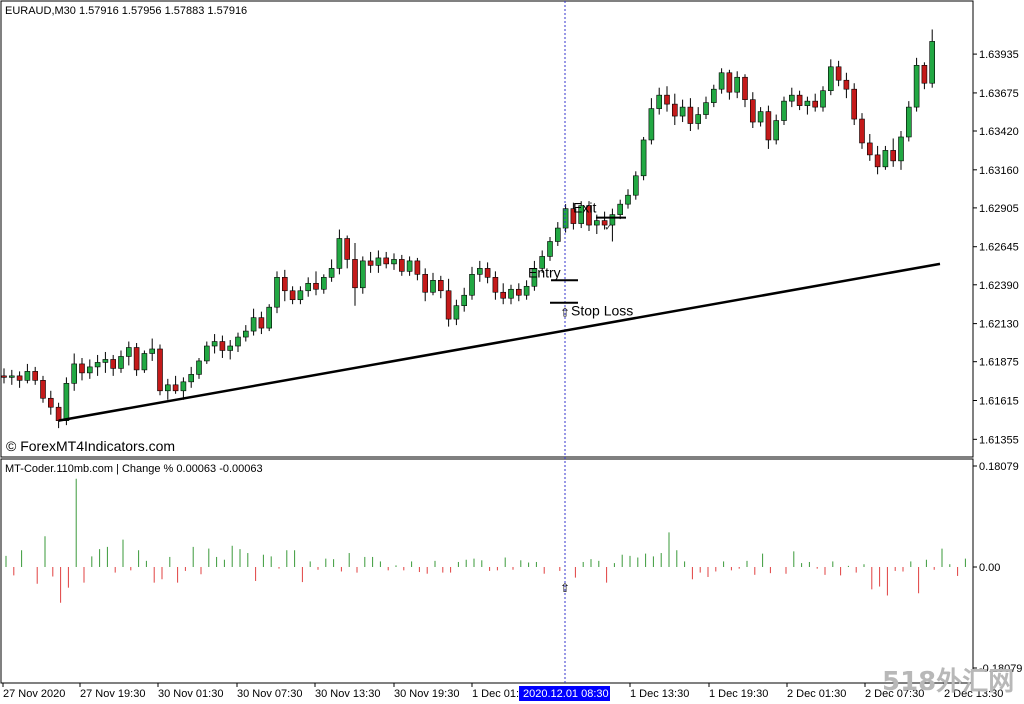 The height and width of the screenshot is (704, 1024). Describe the element at coordinates (973, 694) in the screenshot. I see `time-label: 2 Dec 13:30` at that location.